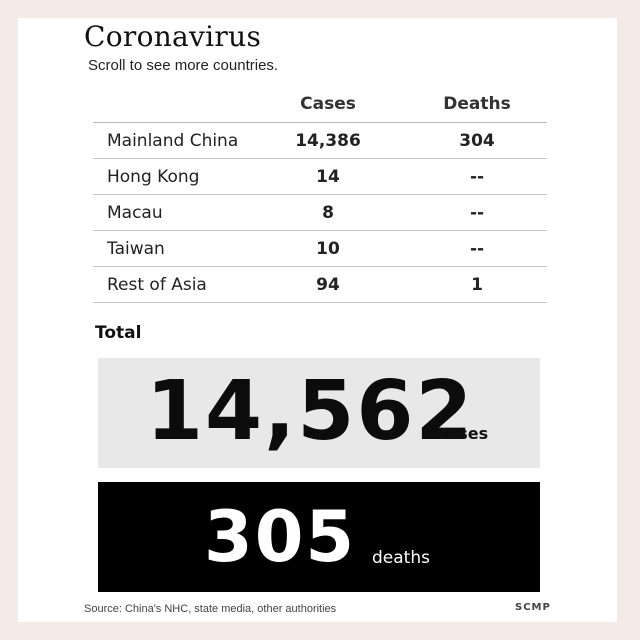  What do you see at coordinates (328, 177) in the screenshot?
I see `cases-cell: 14` at bounding box center [328, 177].